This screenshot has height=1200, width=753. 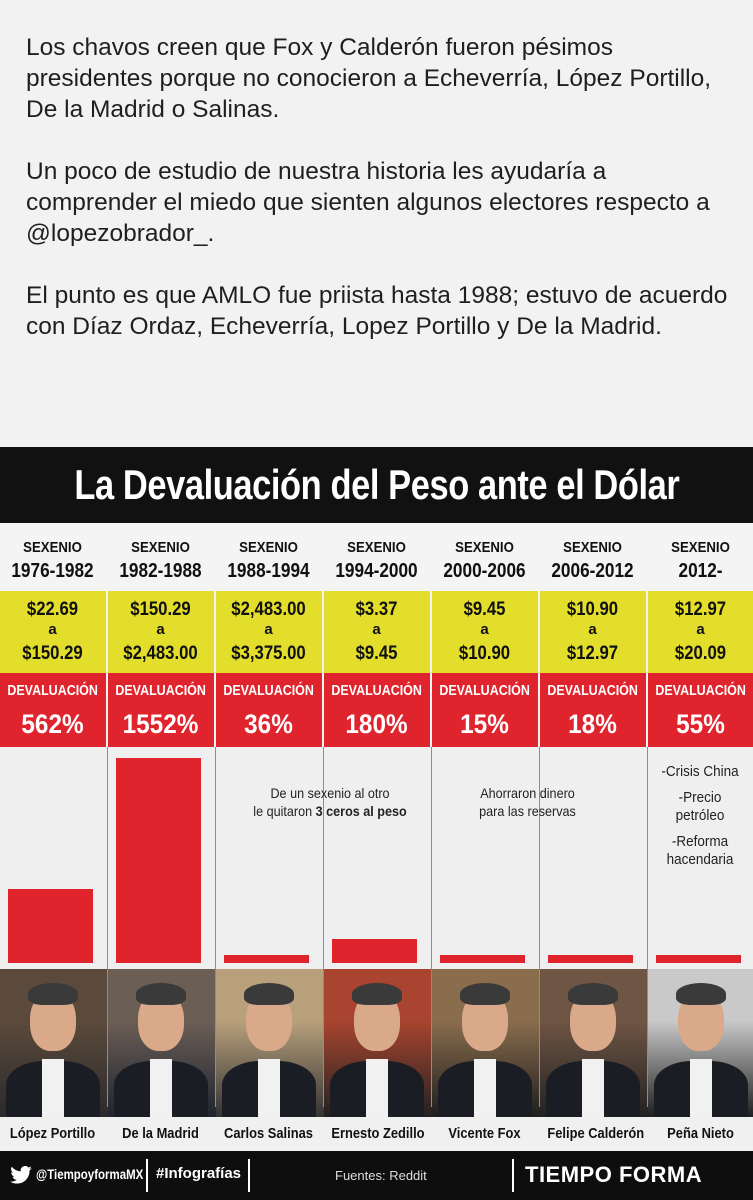 I want to click on fox-note: Ahorraron dinero para las reservas, so click(x=528, y=802).